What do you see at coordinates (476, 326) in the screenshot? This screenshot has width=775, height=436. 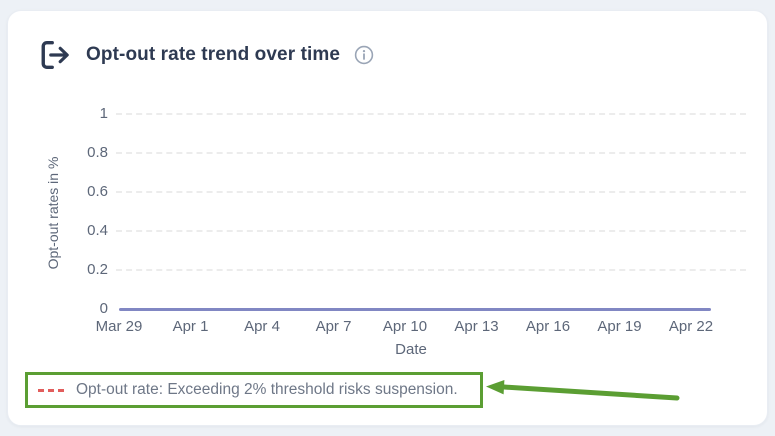 I see `x-tick-label: Apr 13` at bounding box center [476, 326].